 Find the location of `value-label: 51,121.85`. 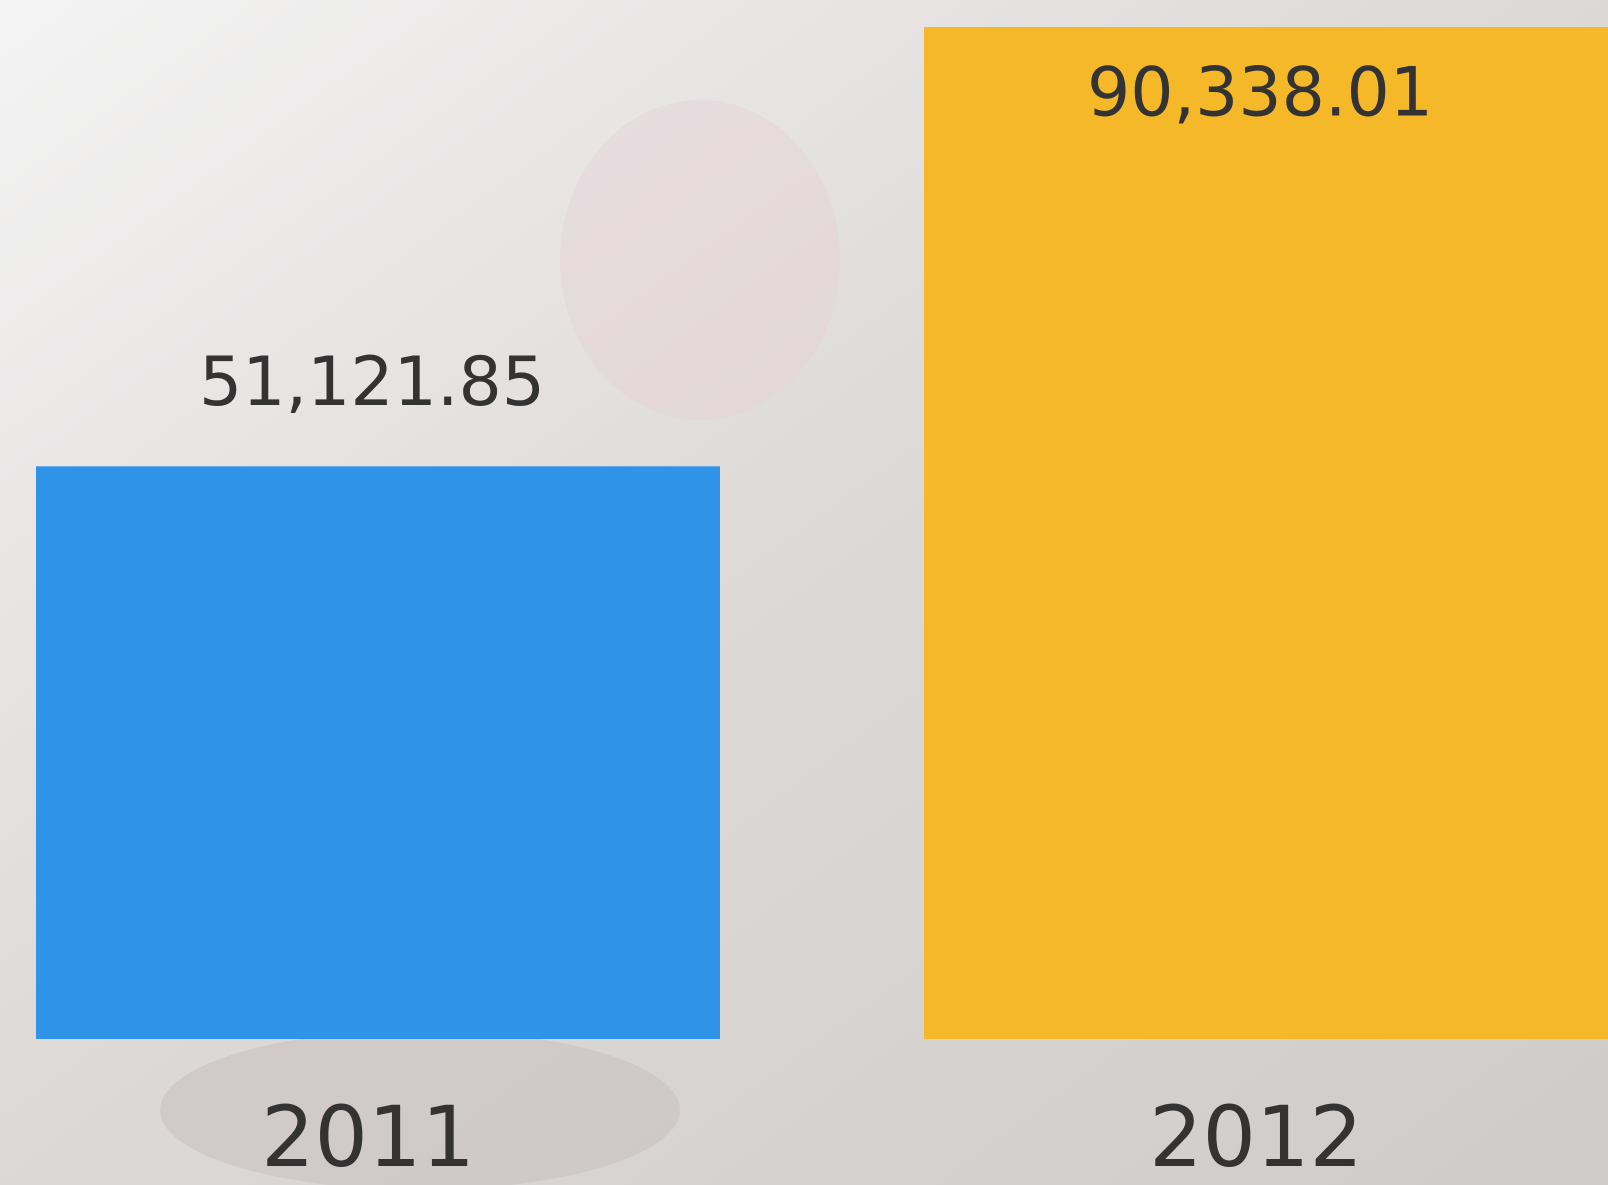

value-label: 51,121.85 is located at coordinates (372, 382).